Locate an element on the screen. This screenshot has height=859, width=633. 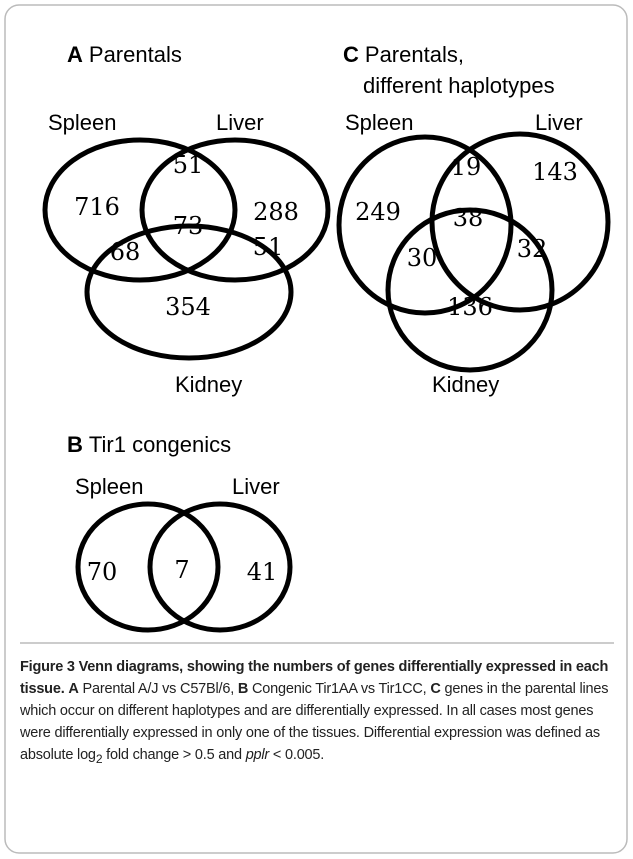
panel-title-text: Parentals, is located at coordinates (414, 54).